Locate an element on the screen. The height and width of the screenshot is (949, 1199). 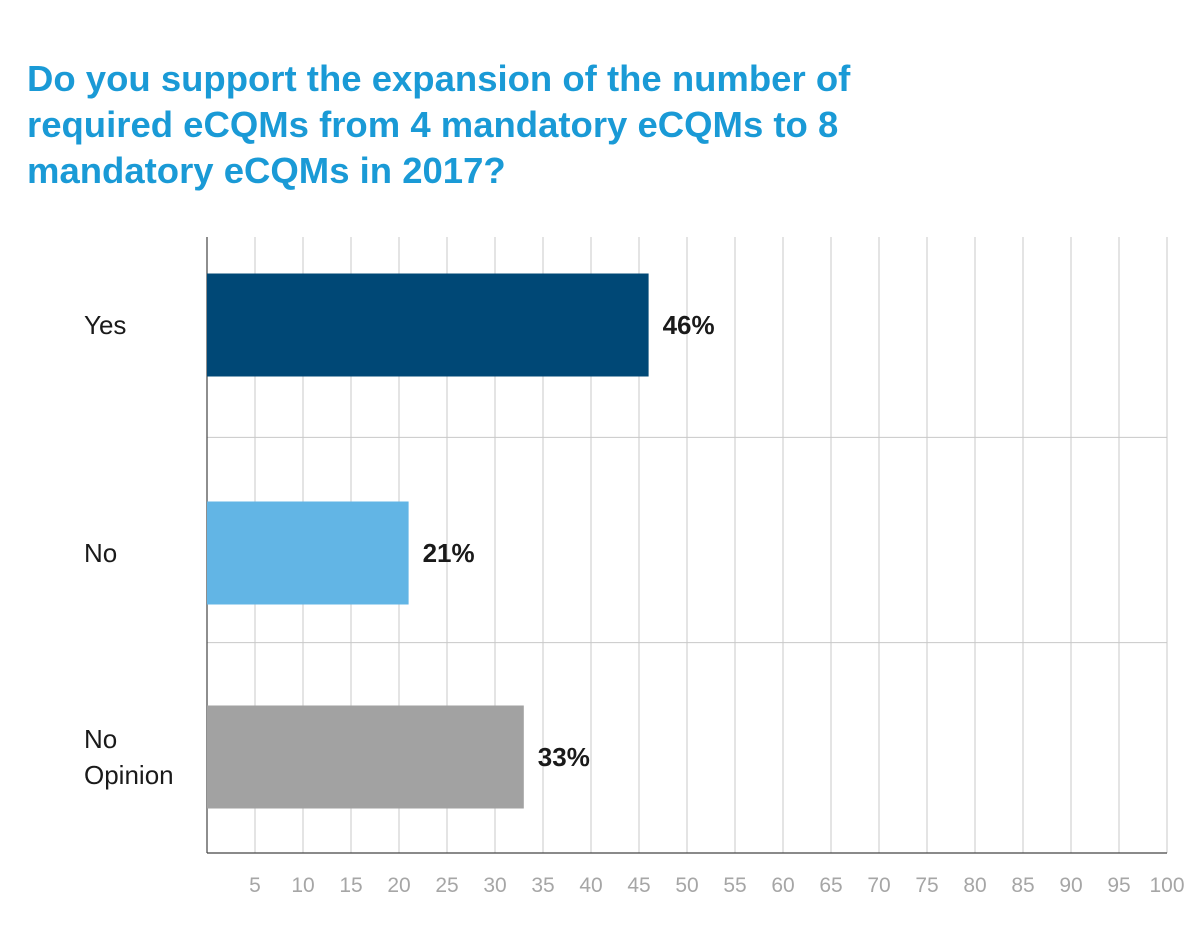
category-label-line: Yes is located at coordinates (105, 325).